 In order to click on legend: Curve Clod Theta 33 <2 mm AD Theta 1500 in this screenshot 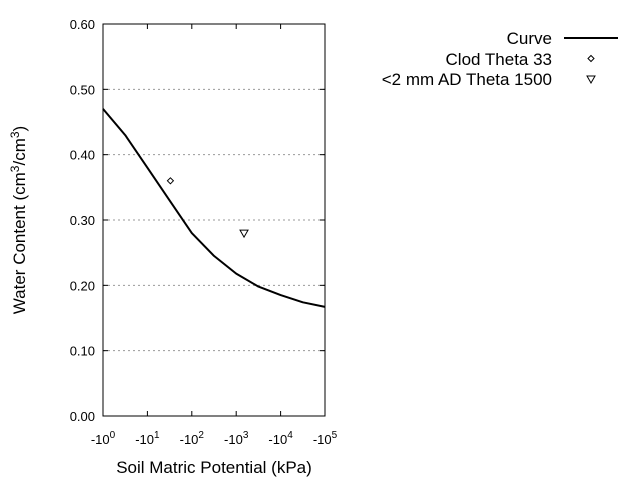, I will do `click(500, 59)`.